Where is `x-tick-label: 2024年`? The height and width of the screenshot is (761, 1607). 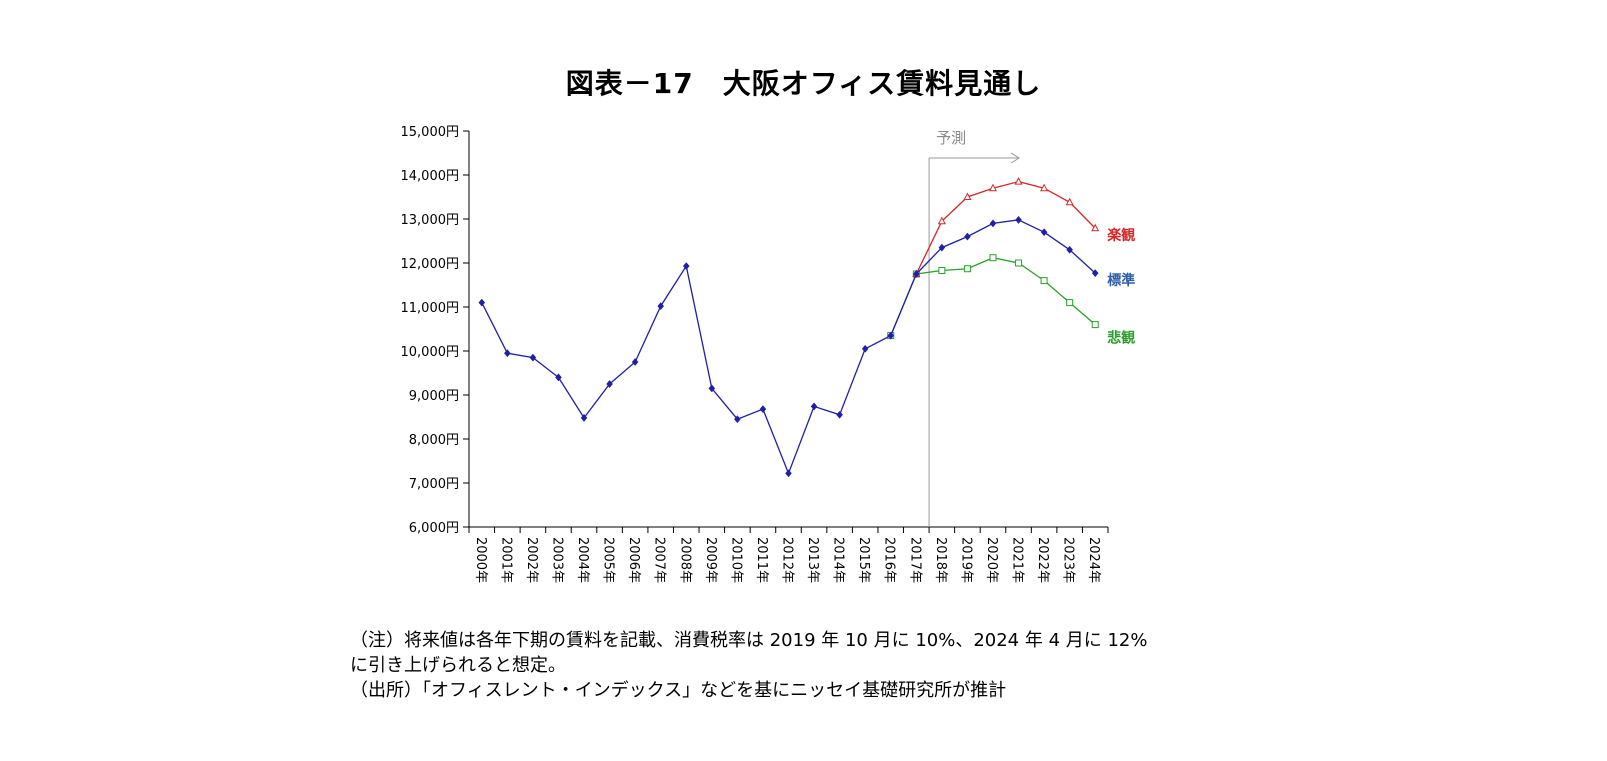
x-tick-label: 2024年 is located at coordinates (1093, 560).